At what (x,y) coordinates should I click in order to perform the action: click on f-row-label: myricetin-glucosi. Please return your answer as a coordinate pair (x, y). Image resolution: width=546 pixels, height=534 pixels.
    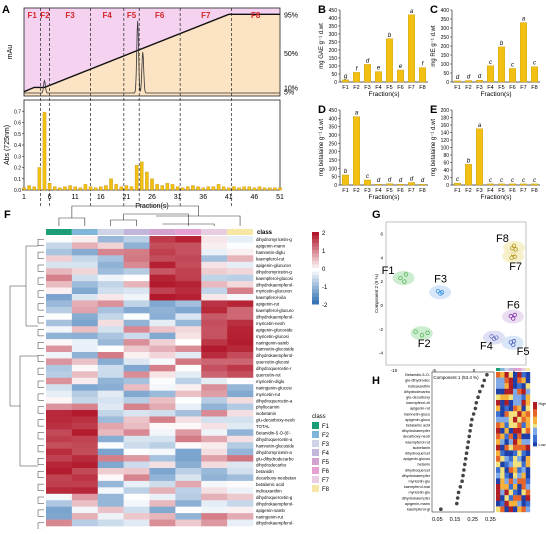
    Looking at the image, I should click on (272, 336).